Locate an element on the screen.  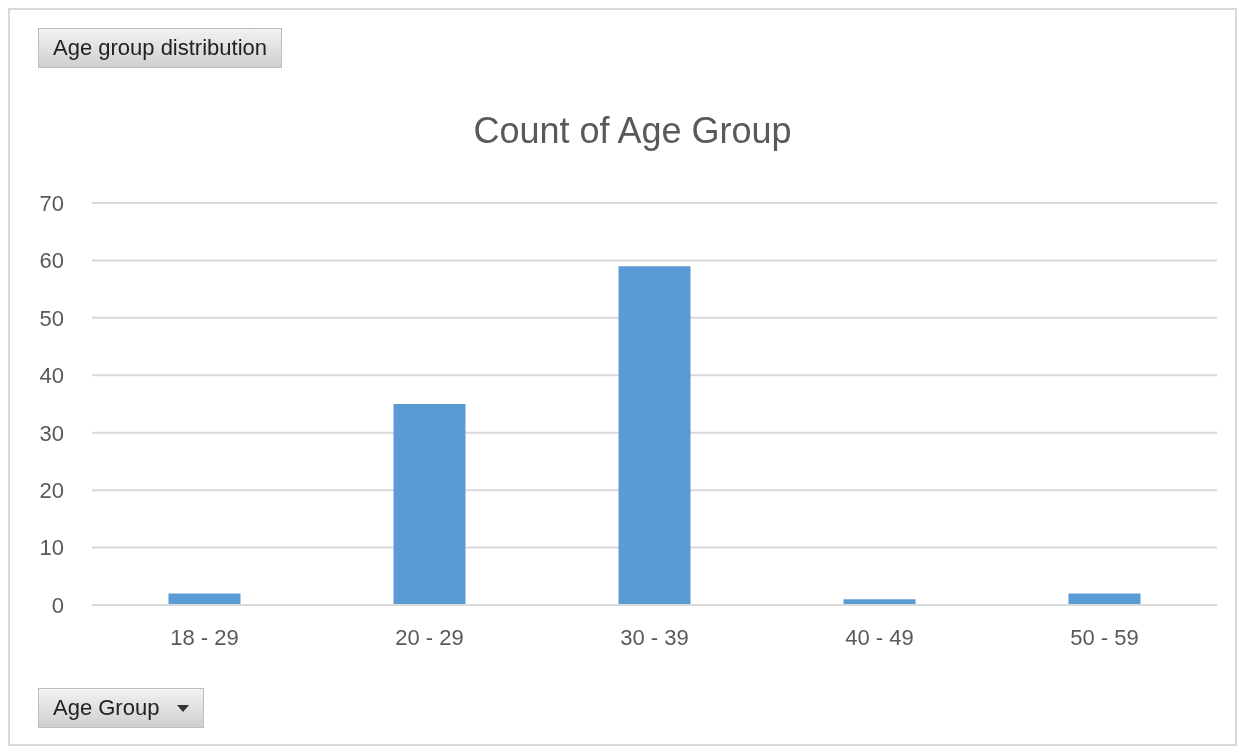
y-tick-label: 30 is located at coordinates (51, 433).